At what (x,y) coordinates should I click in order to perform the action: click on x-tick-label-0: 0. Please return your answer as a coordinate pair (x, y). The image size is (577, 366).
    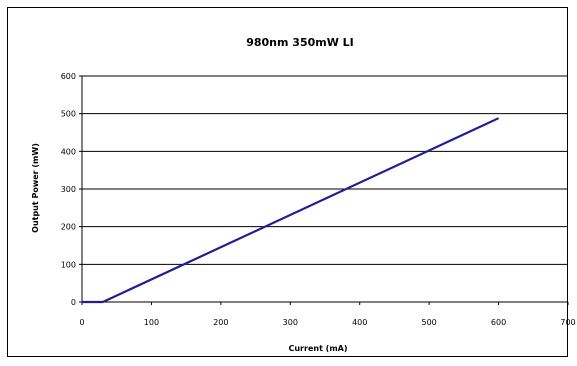
    Looking at the image, I should click on (81, 322).